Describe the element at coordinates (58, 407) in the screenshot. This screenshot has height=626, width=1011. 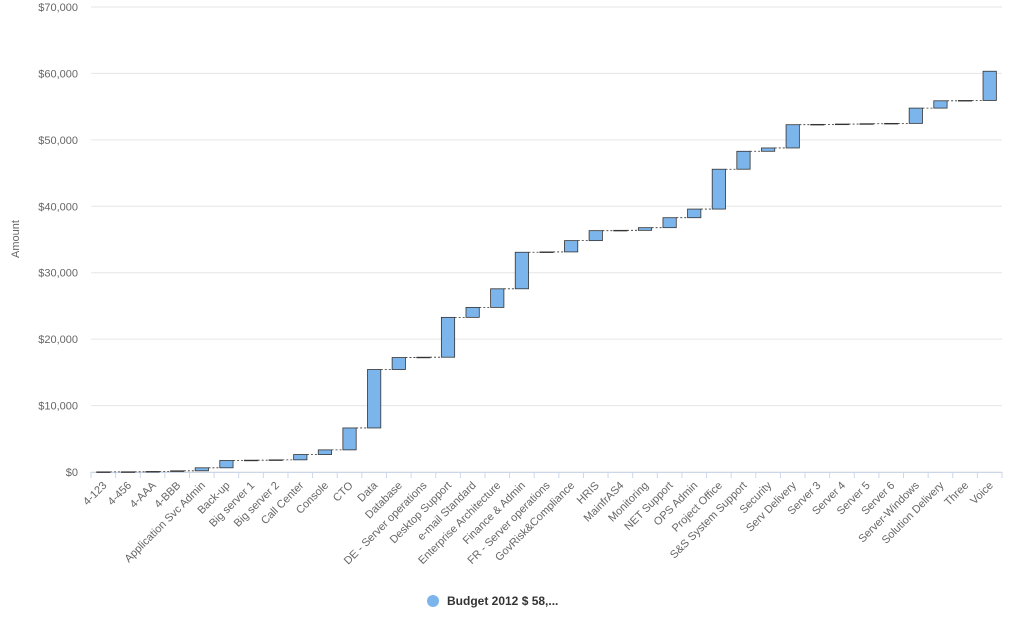
I see `y-tick-label: $10,000` at that location.